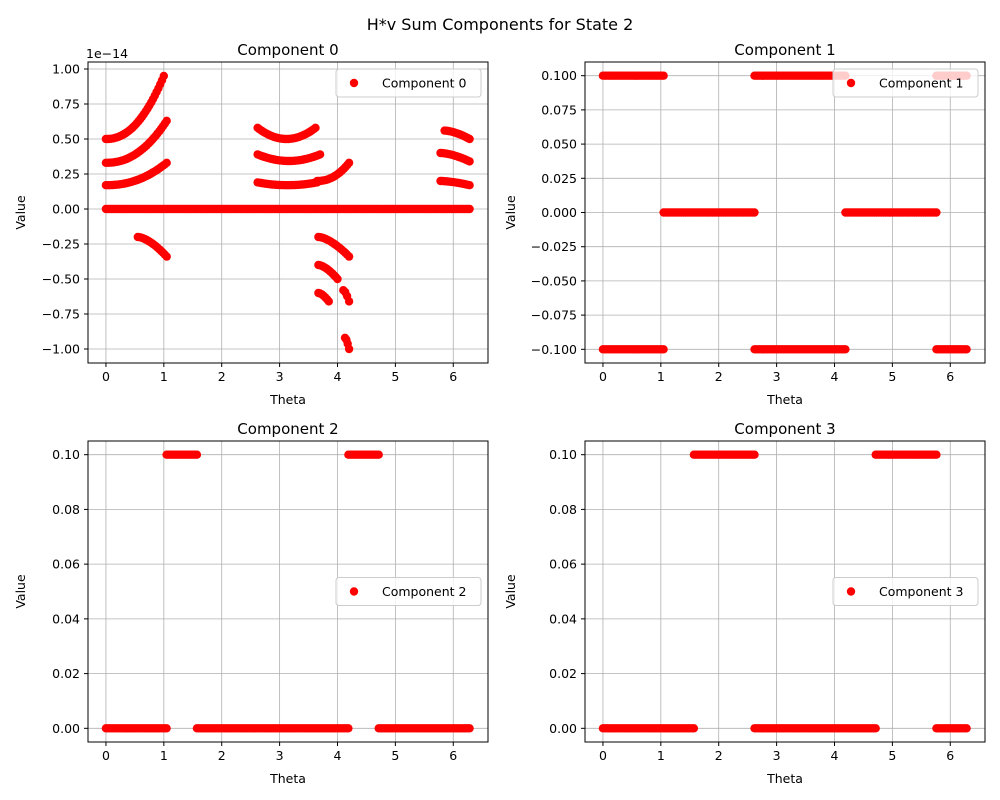 The image size is (1000, 800). I want to click on y-offset-text: 1e−14, so click(107, 53).